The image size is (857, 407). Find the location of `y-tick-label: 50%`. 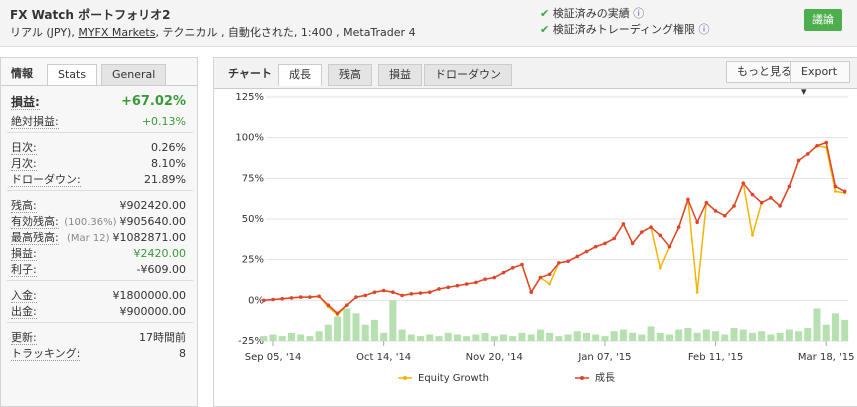

y-tick-label: 50% is located at coordinates (253, 219).